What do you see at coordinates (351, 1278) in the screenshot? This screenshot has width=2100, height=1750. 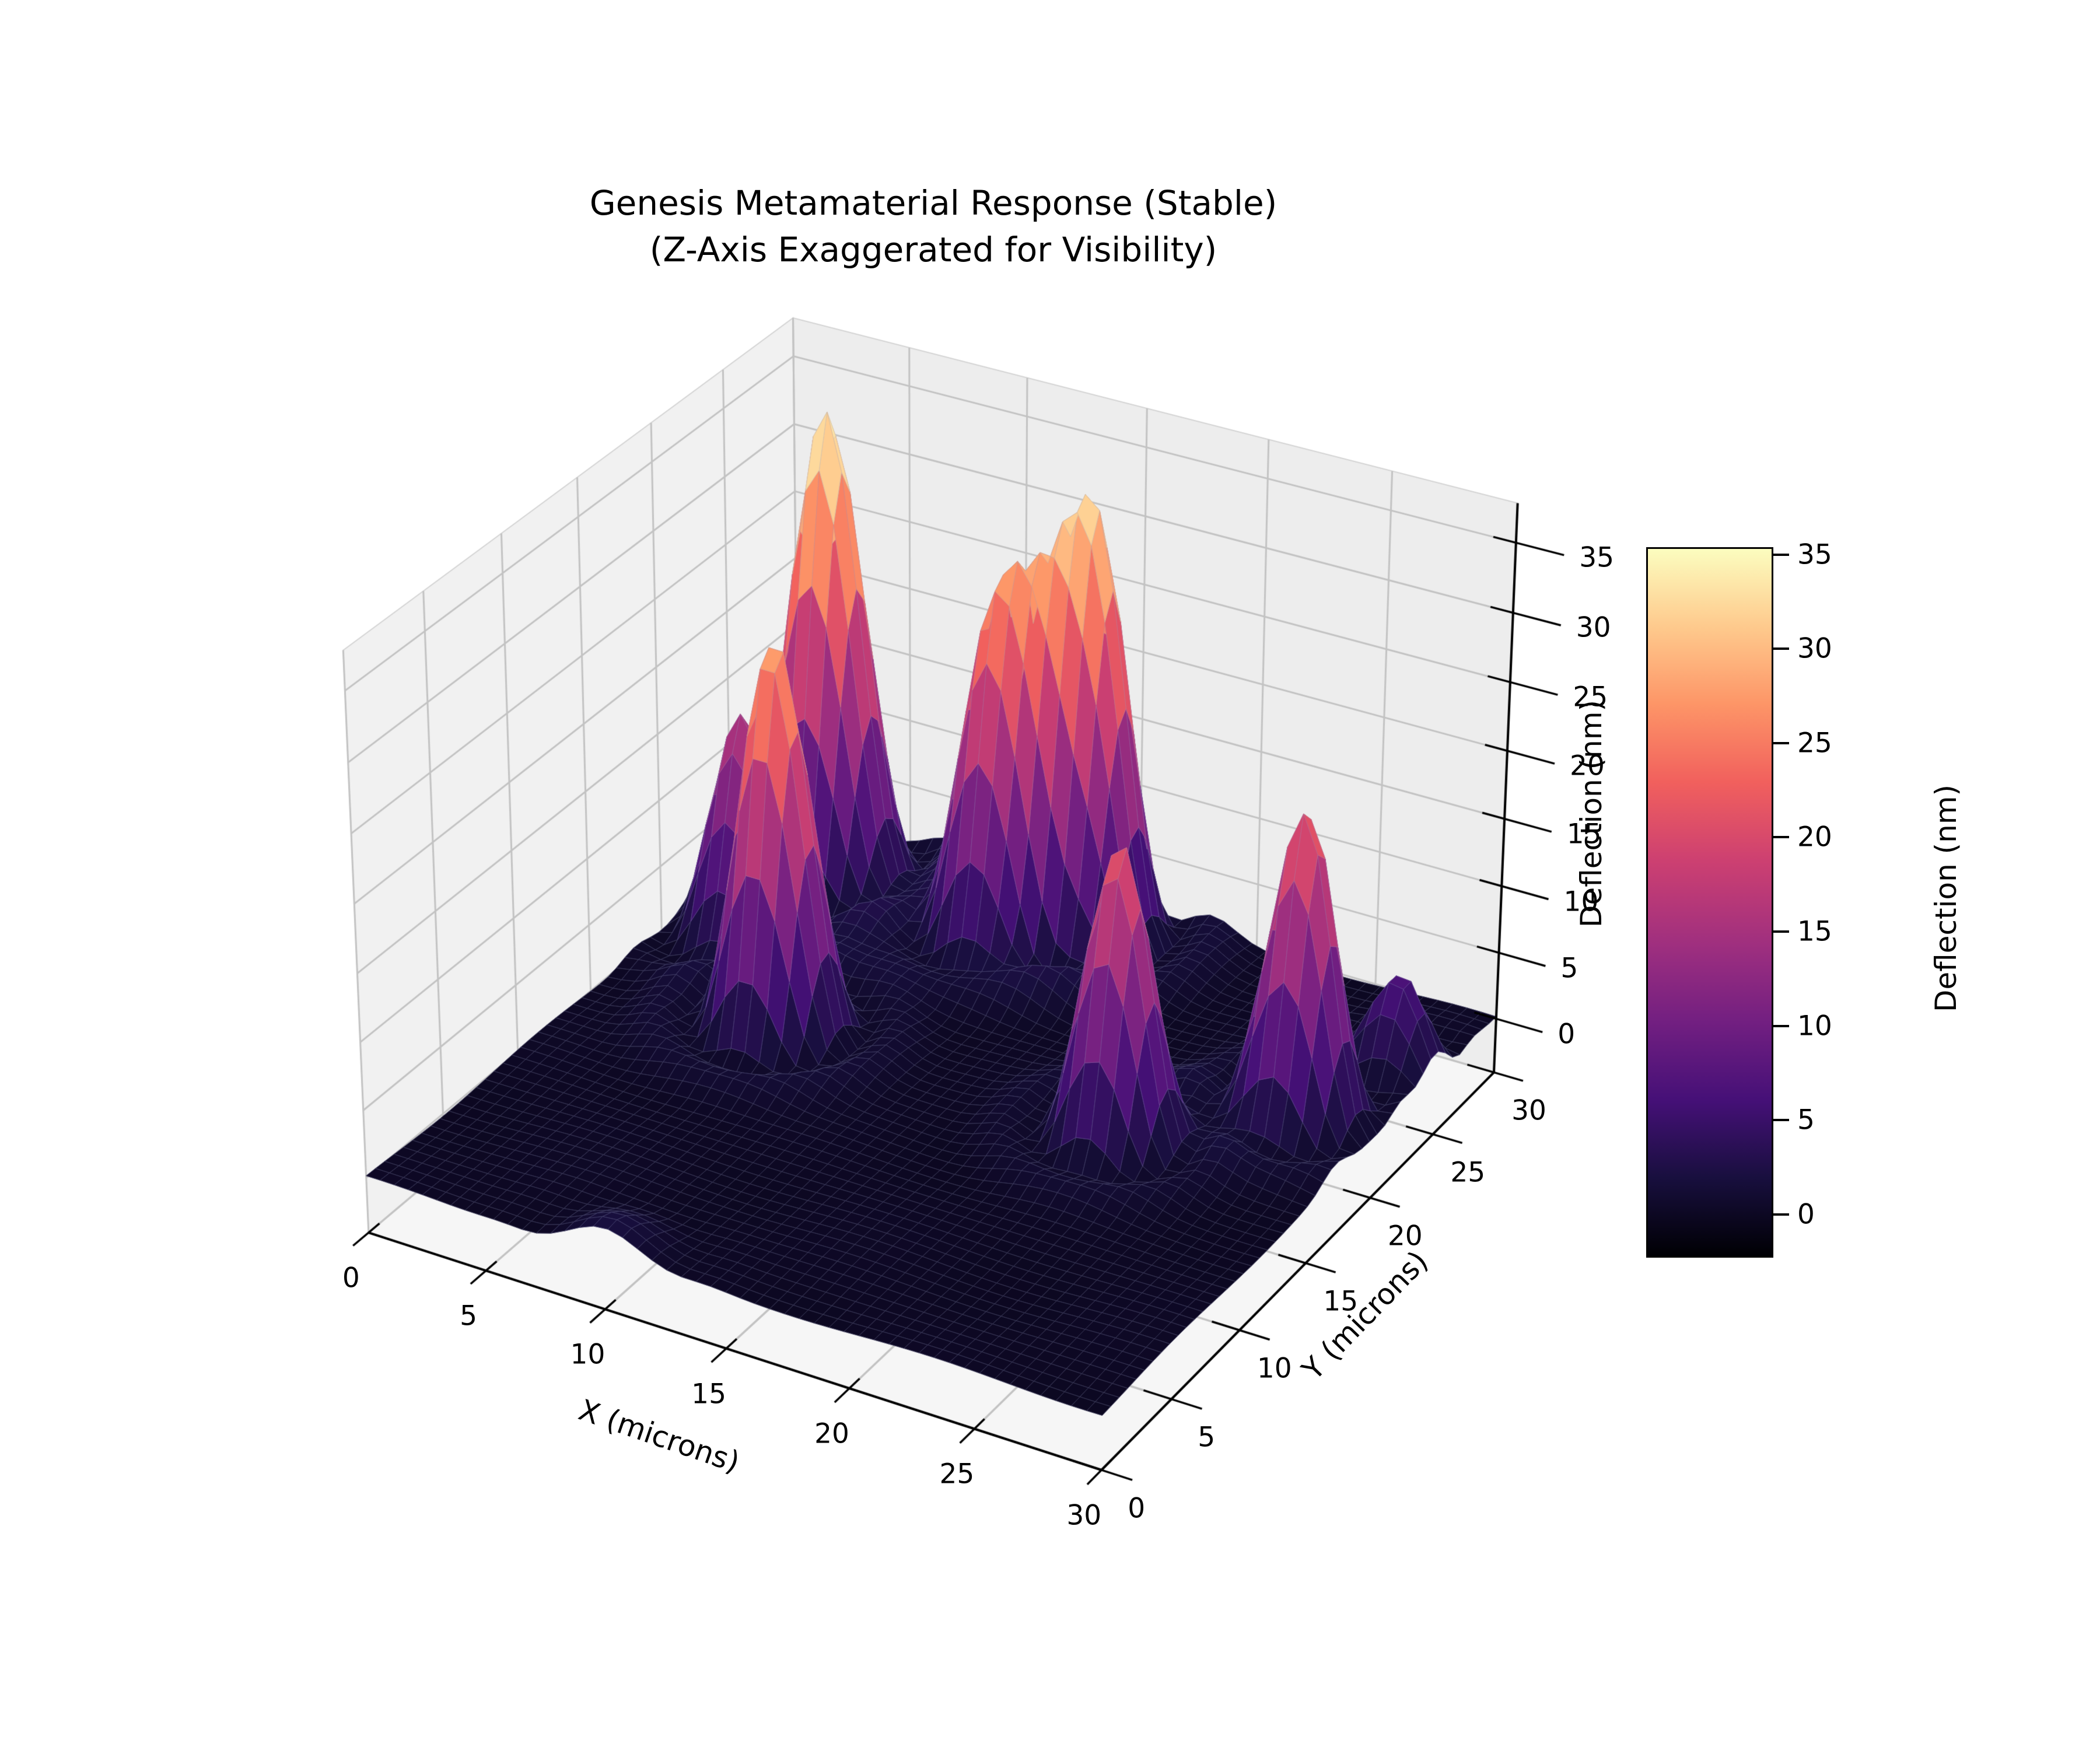 I see `x-tick-label: 0` at bounding box center [351, 1278].